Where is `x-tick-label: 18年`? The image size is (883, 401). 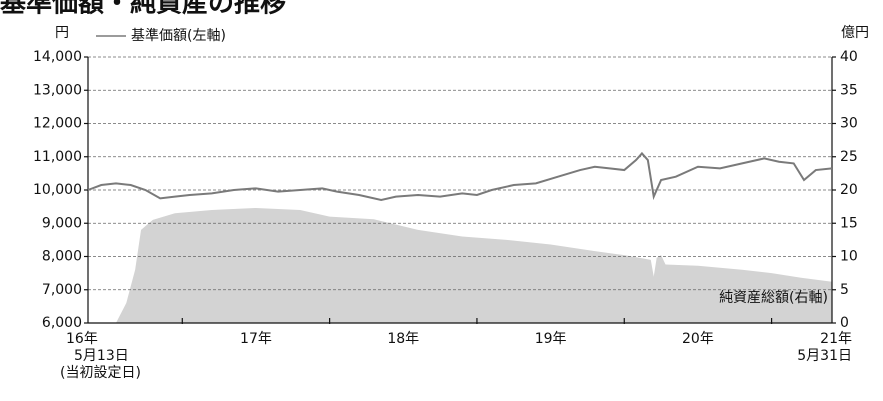 x-tick-label: 18年 is located at coordinates (403, 339).